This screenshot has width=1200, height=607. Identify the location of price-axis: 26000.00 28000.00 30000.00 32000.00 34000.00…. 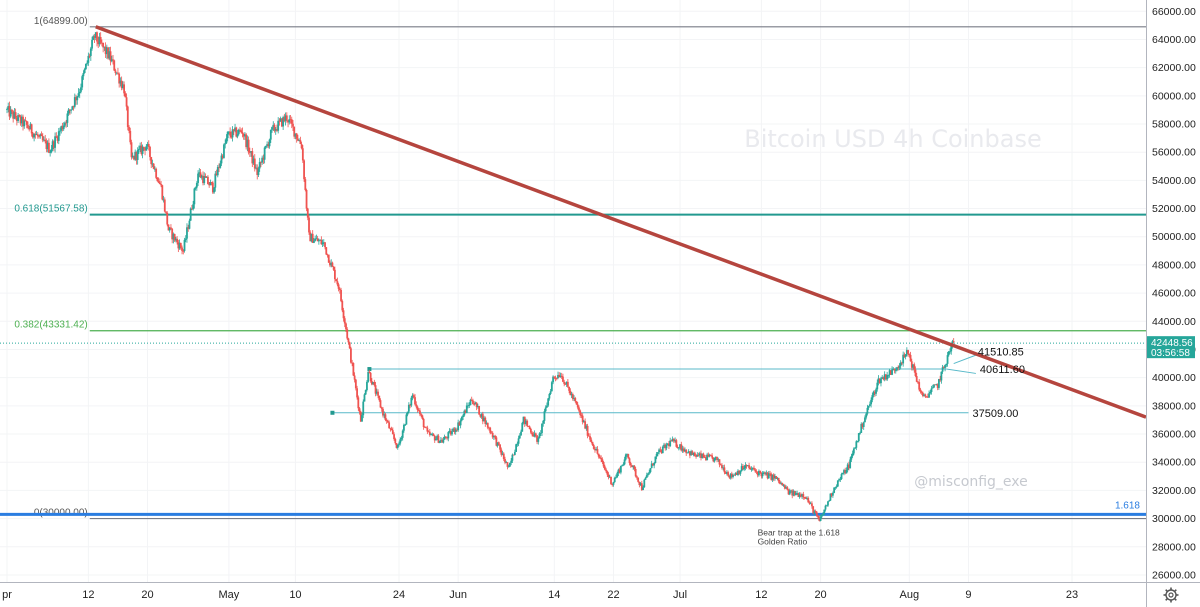
(1171, 303).